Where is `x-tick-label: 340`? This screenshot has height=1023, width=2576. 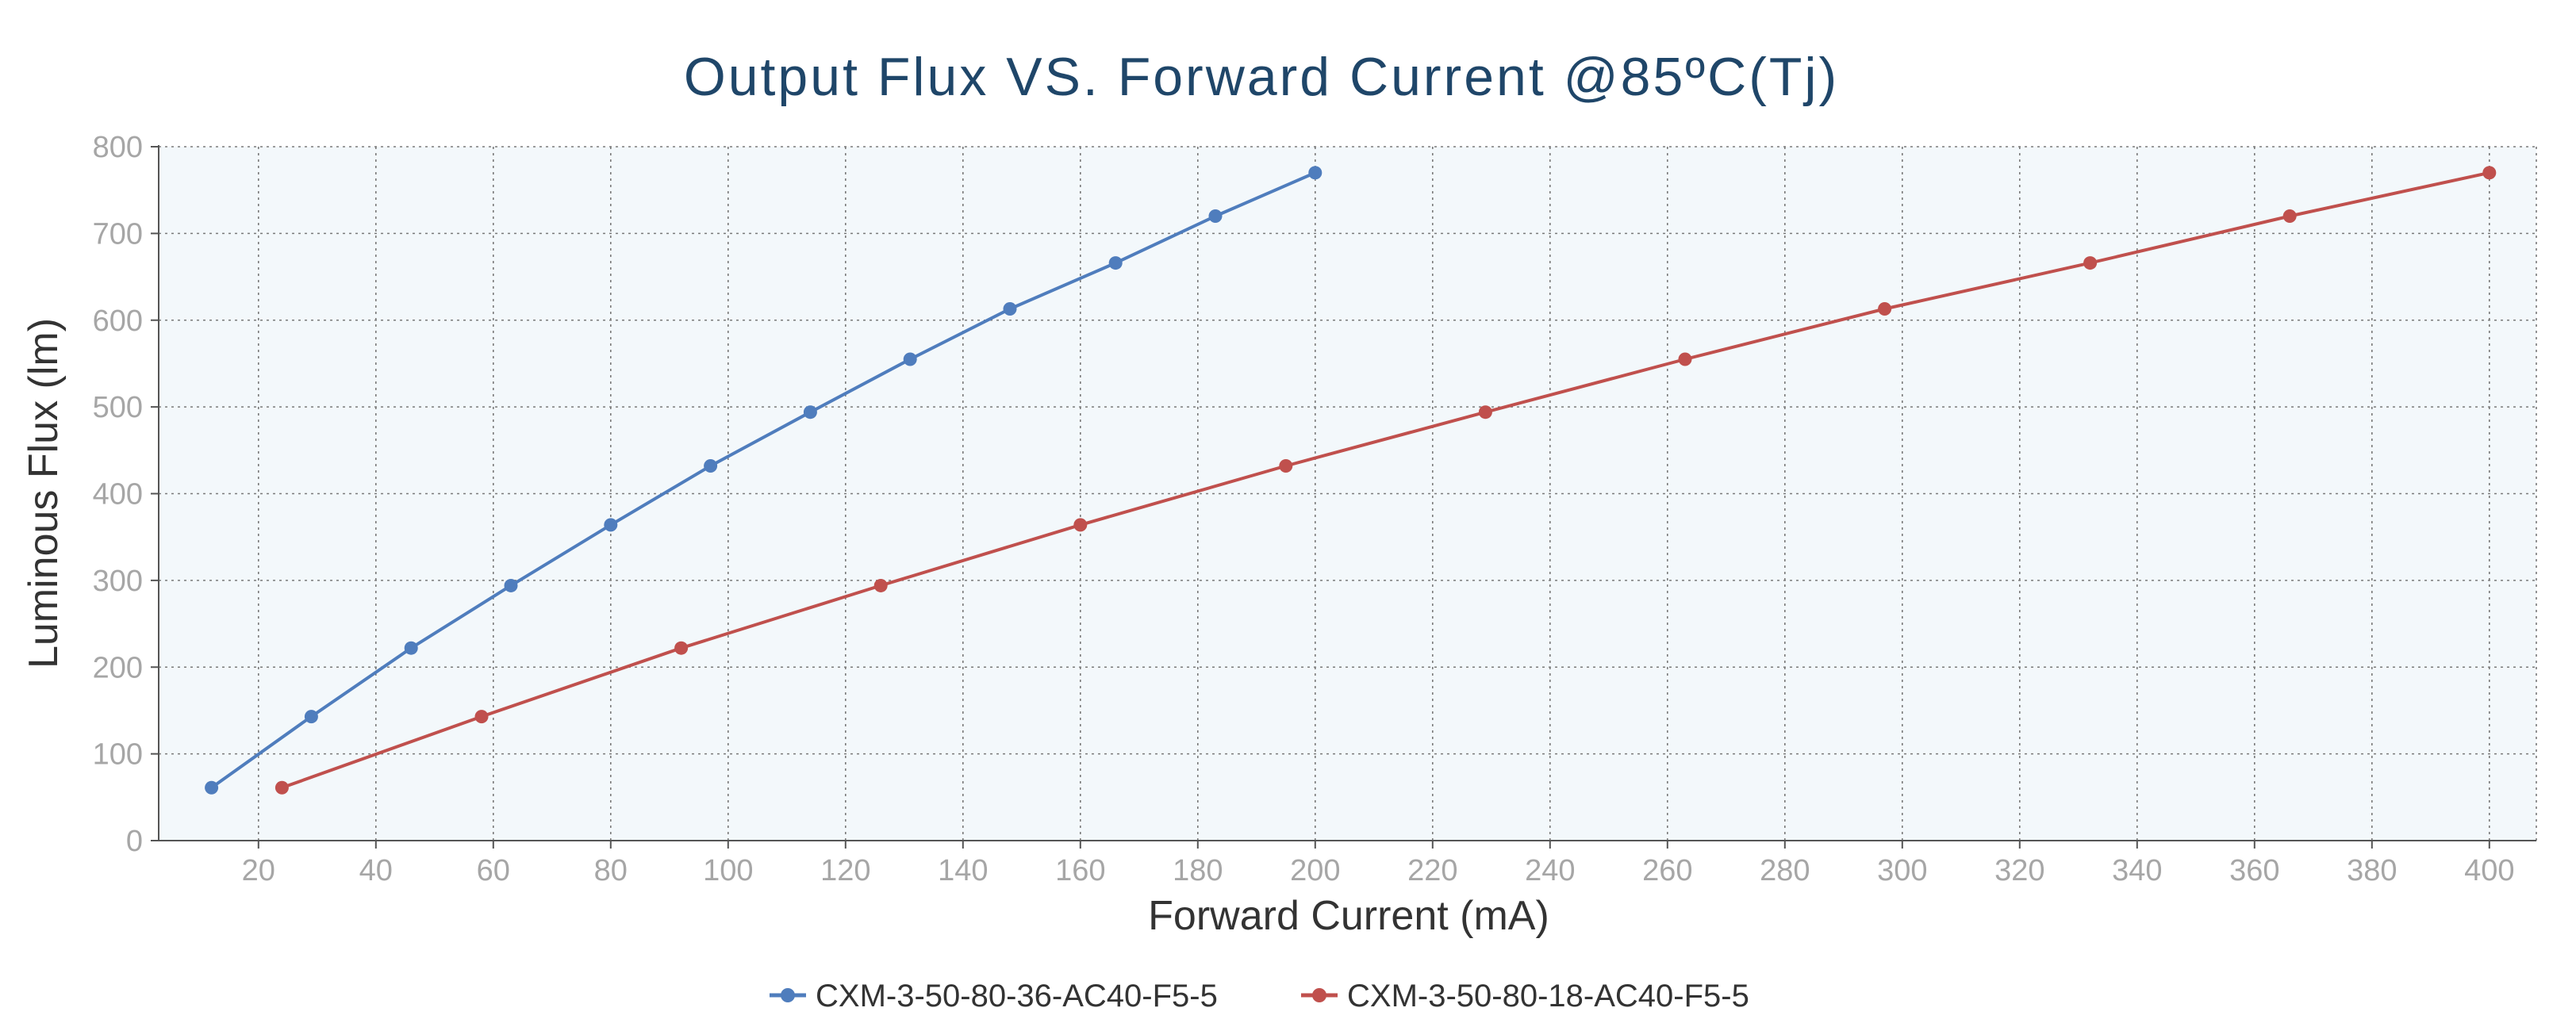 x-tick-label: 340 is located at coordinates (2137, 870).